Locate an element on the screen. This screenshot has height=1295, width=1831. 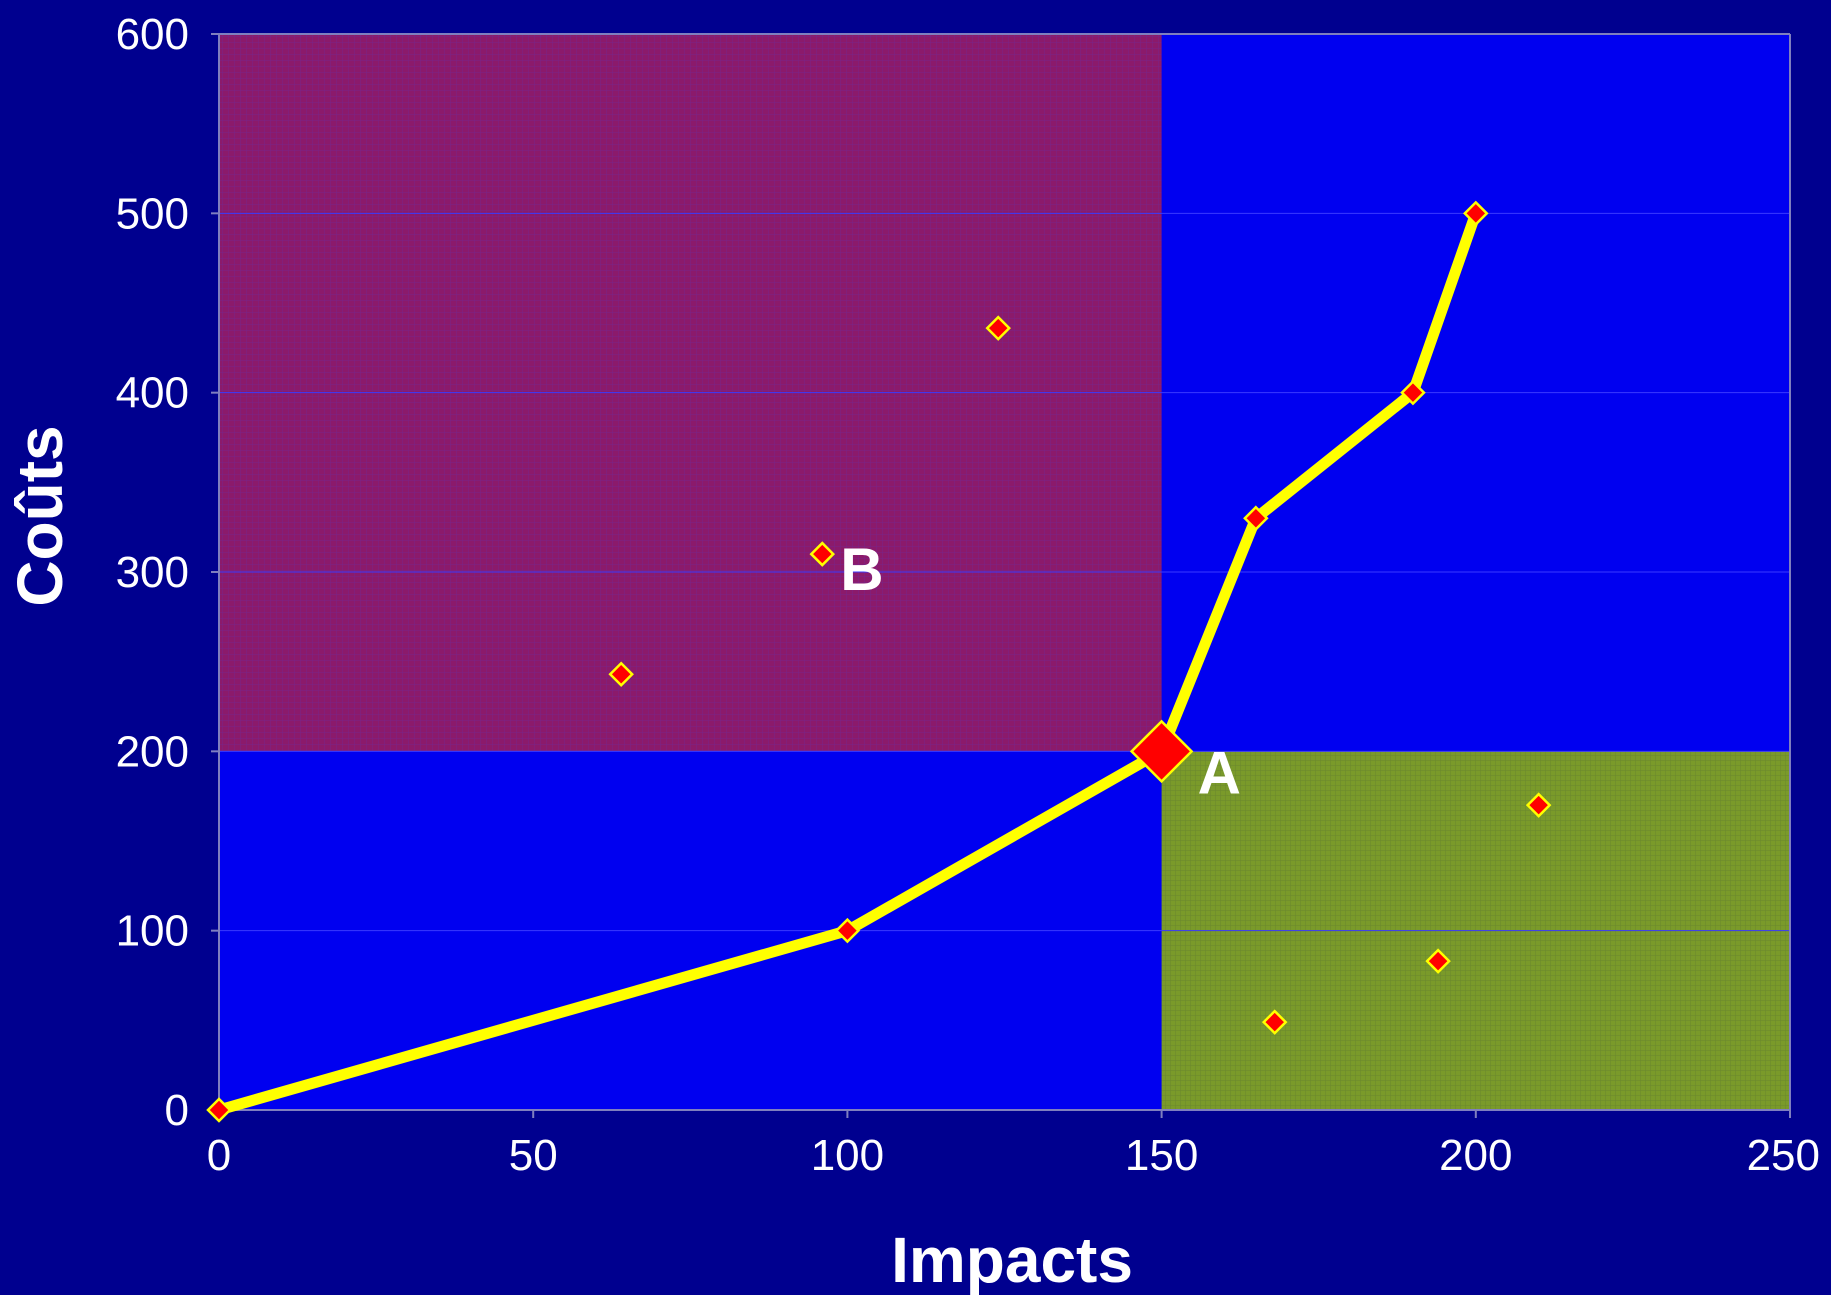
highlight-point-a is located at coordinates (1161, 751).